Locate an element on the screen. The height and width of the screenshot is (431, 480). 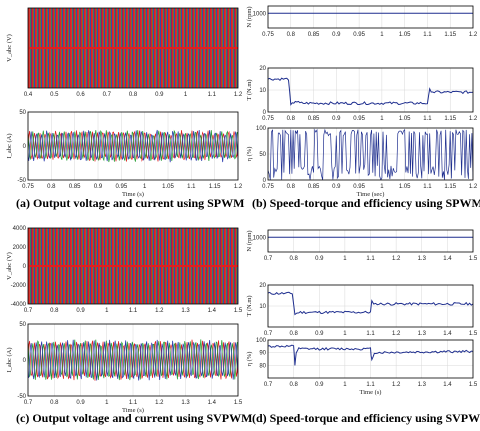
y-tick-label: 2000 is located at coordinates (20, 248).